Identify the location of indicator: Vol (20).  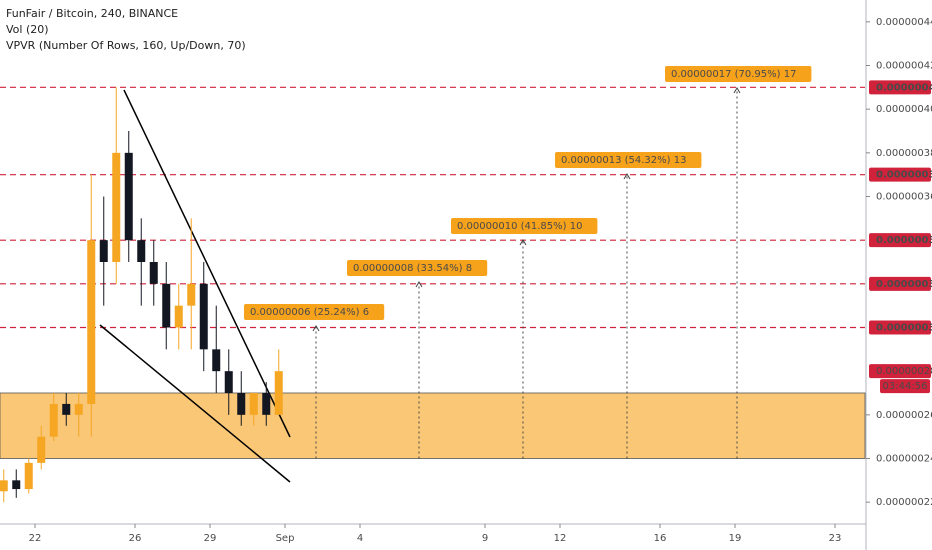
(27, 29).